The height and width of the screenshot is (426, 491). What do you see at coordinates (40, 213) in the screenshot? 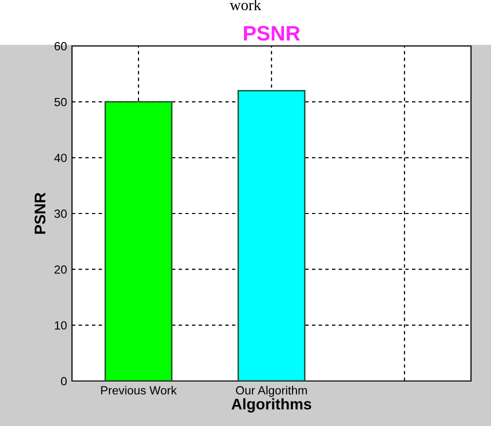
I see `y-axis-title: PSNR` at bounding box center [40, 213].